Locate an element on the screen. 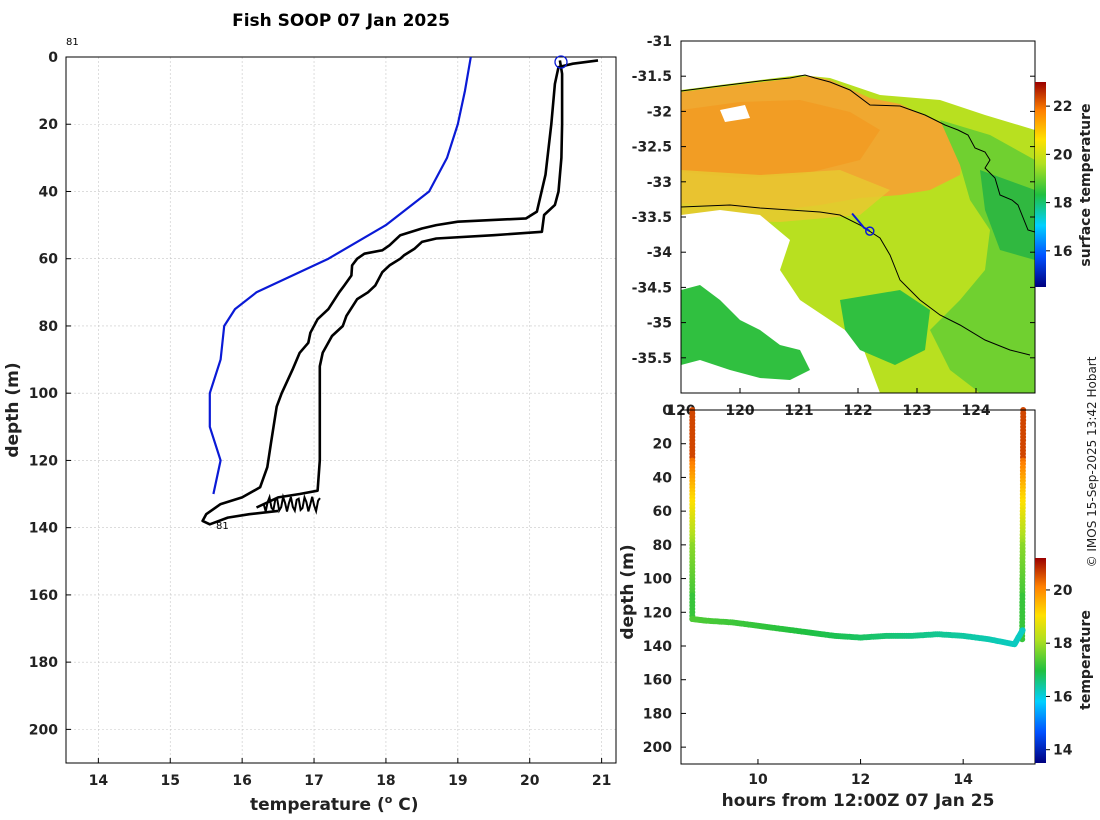 This screenshot has width=1100, height=820. map-x-tick-label: 120 is located at coordinates (739, 411).